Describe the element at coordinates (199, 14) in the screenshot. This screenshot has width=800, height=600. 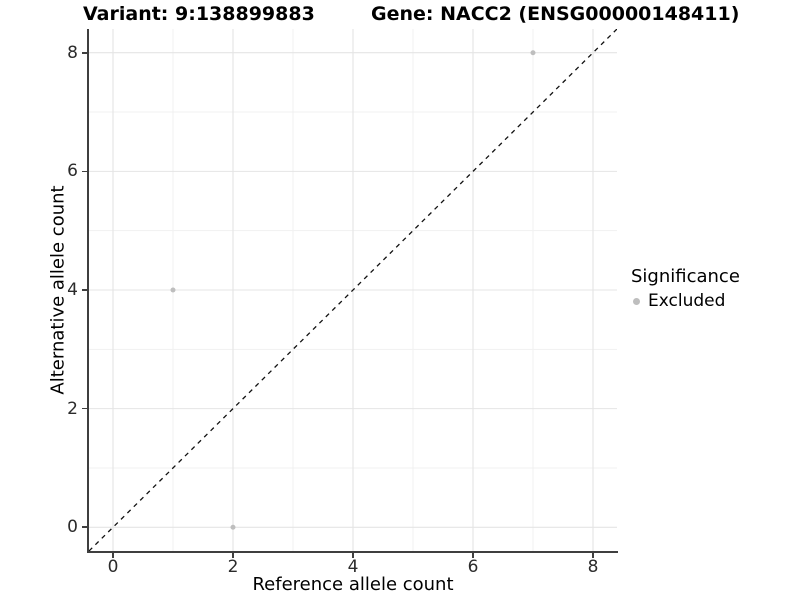
I see `plot-title-variant: Variant: 9:138899883` at that location.